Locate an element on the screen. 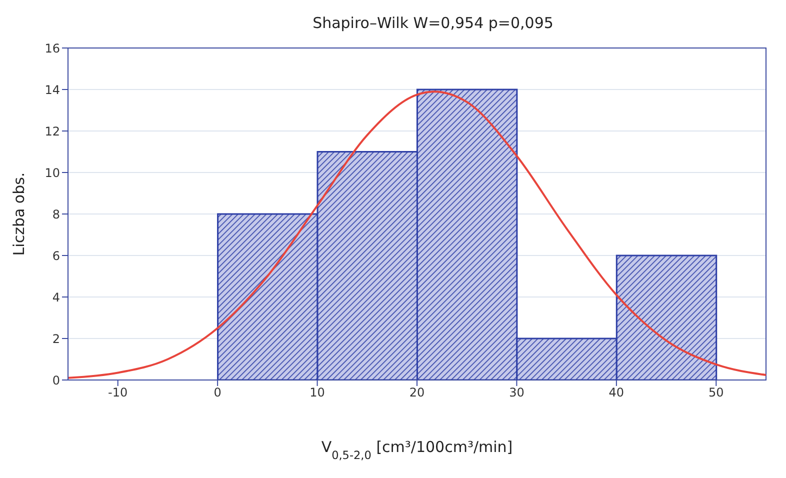 The width and height of the screenshot is (786, 478). x-axis-title: V$_{0,5-2,0}$ [cm³/100cm³/min] is located at coordinates (417, 450).